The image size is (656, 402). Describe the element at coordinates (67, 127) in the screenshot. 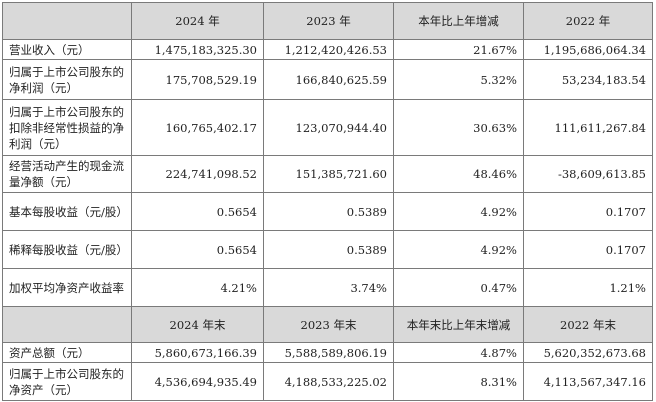

I see `row-label: 归属于上市公司股东的扣除非经常性损益的净利润（元）` at that location.